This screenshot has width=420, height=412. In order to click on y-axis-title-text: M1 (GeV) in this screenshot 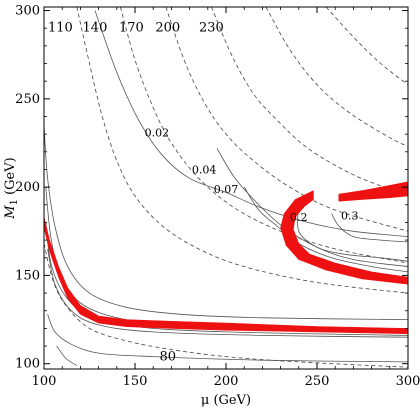, I will do `click(11, 188)`.